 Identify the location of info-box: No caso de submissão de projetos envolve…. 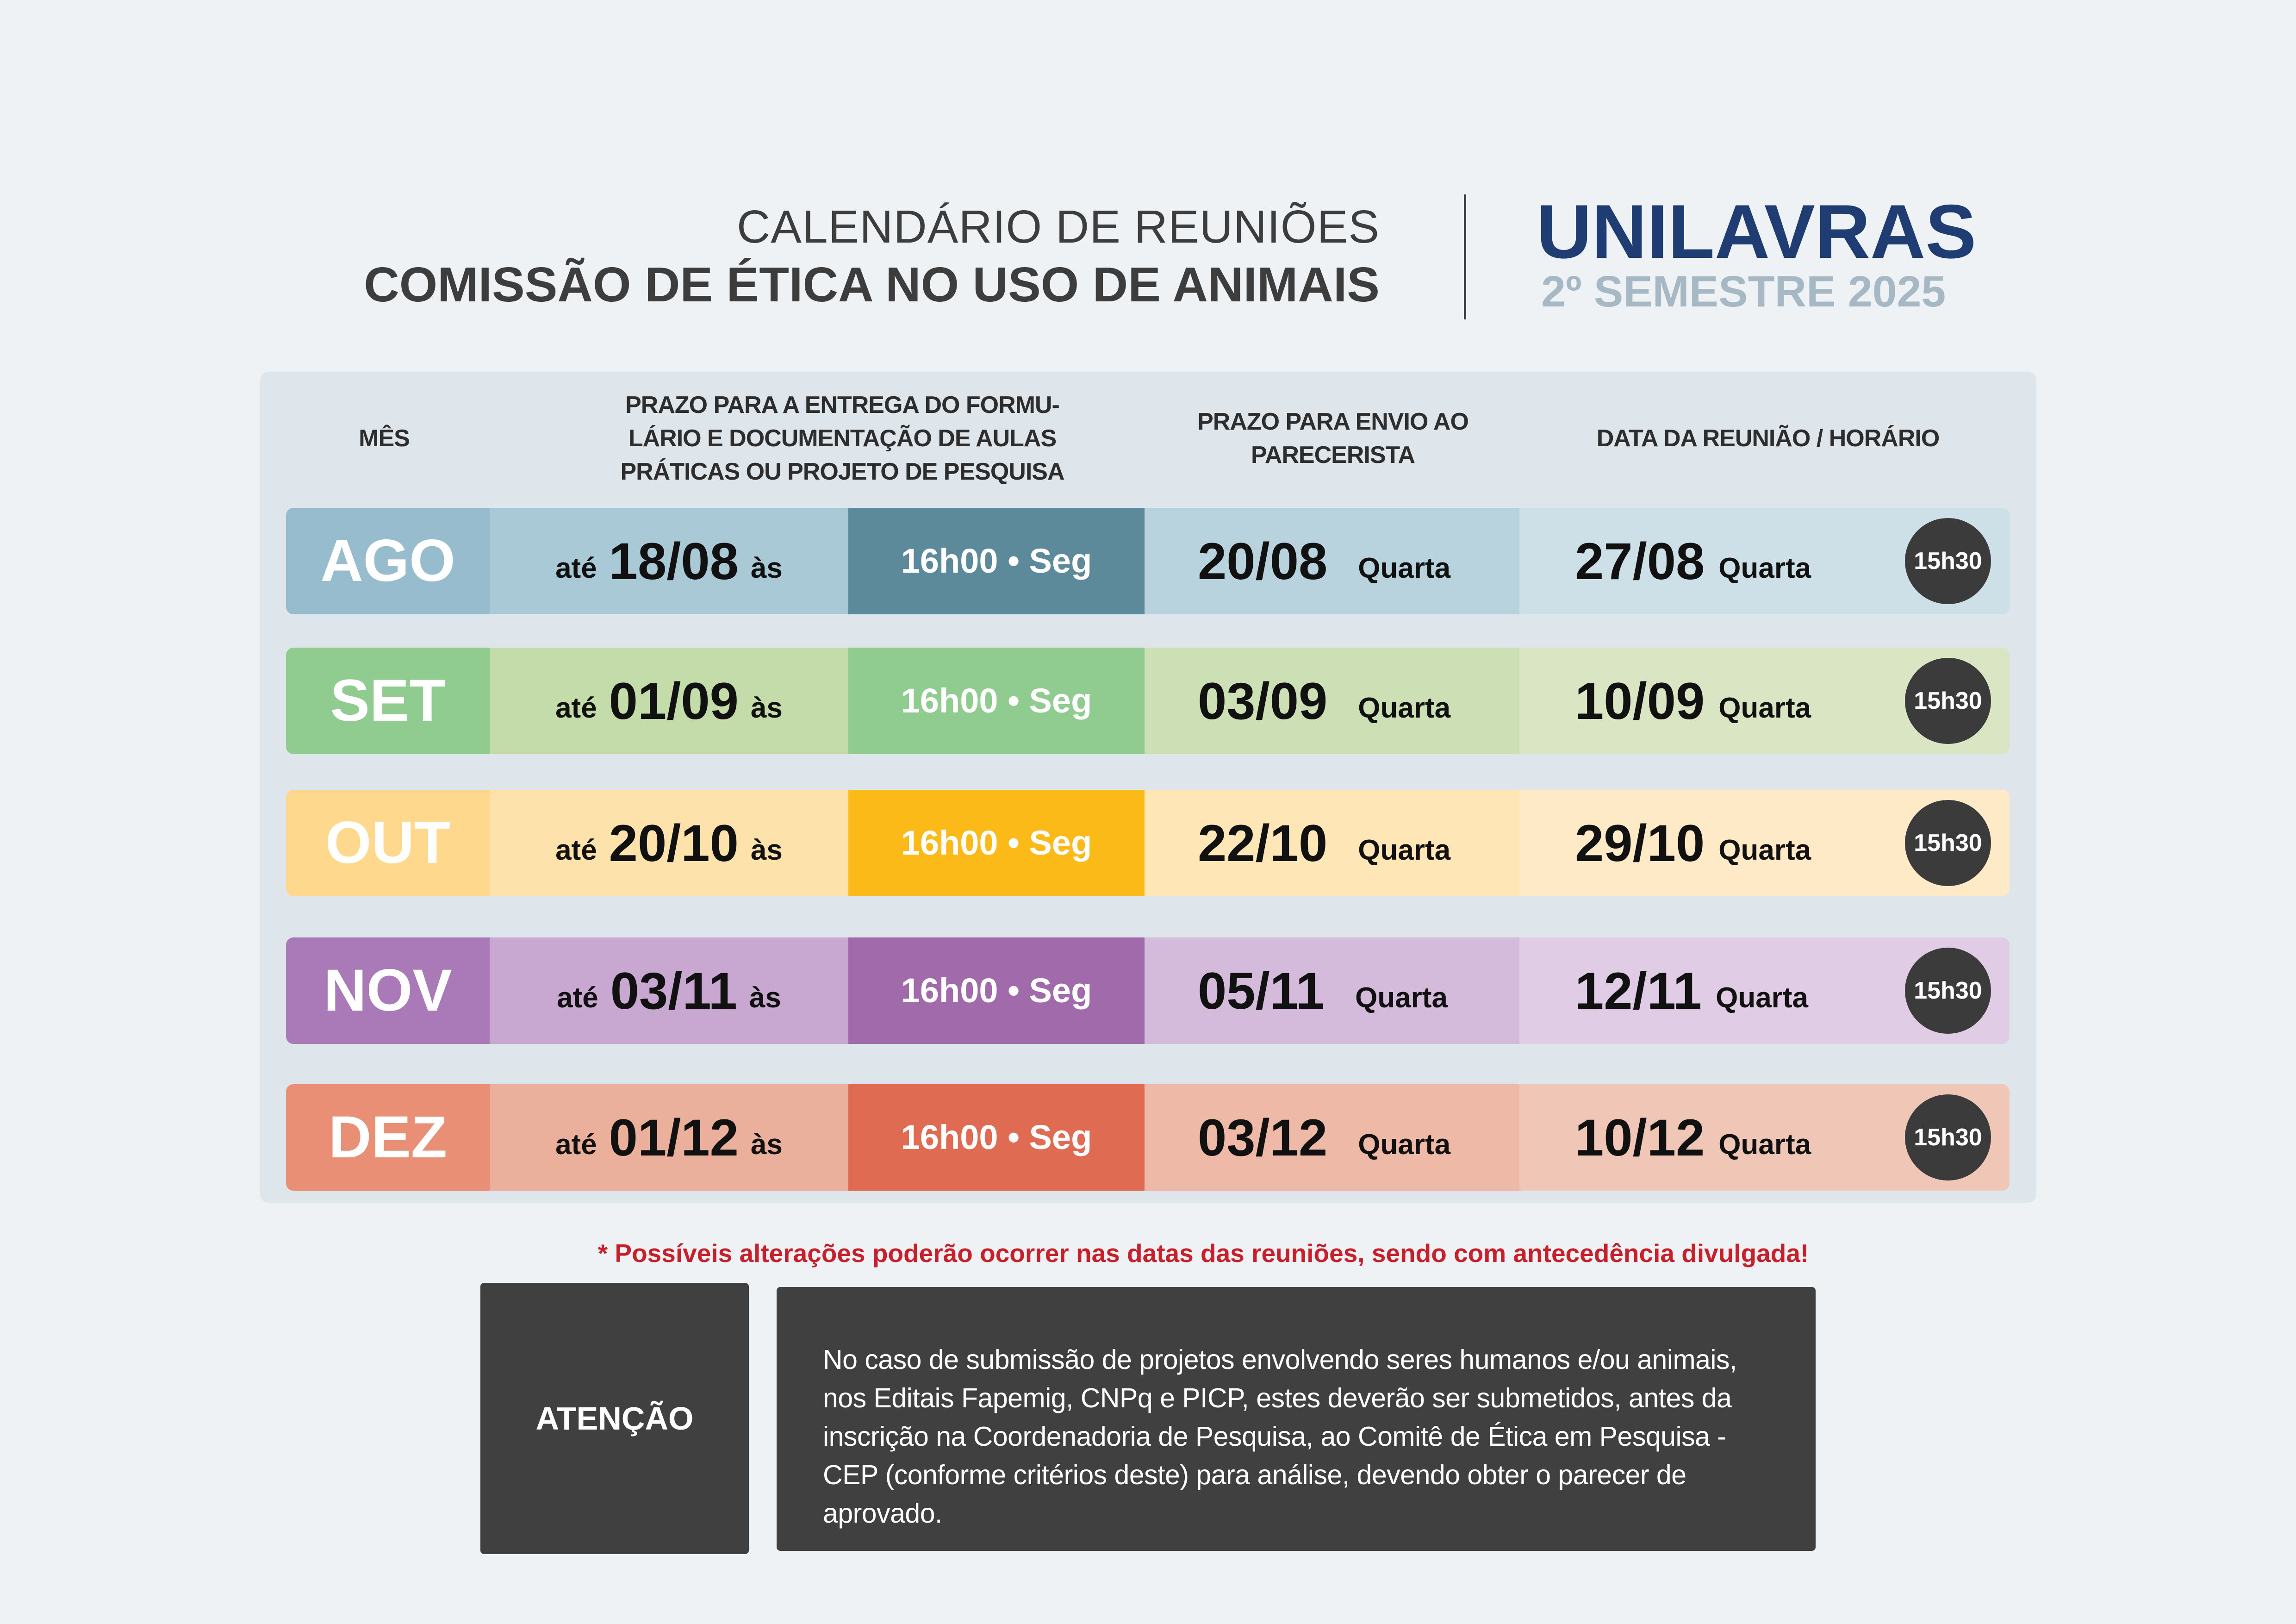
(1296, 1419).